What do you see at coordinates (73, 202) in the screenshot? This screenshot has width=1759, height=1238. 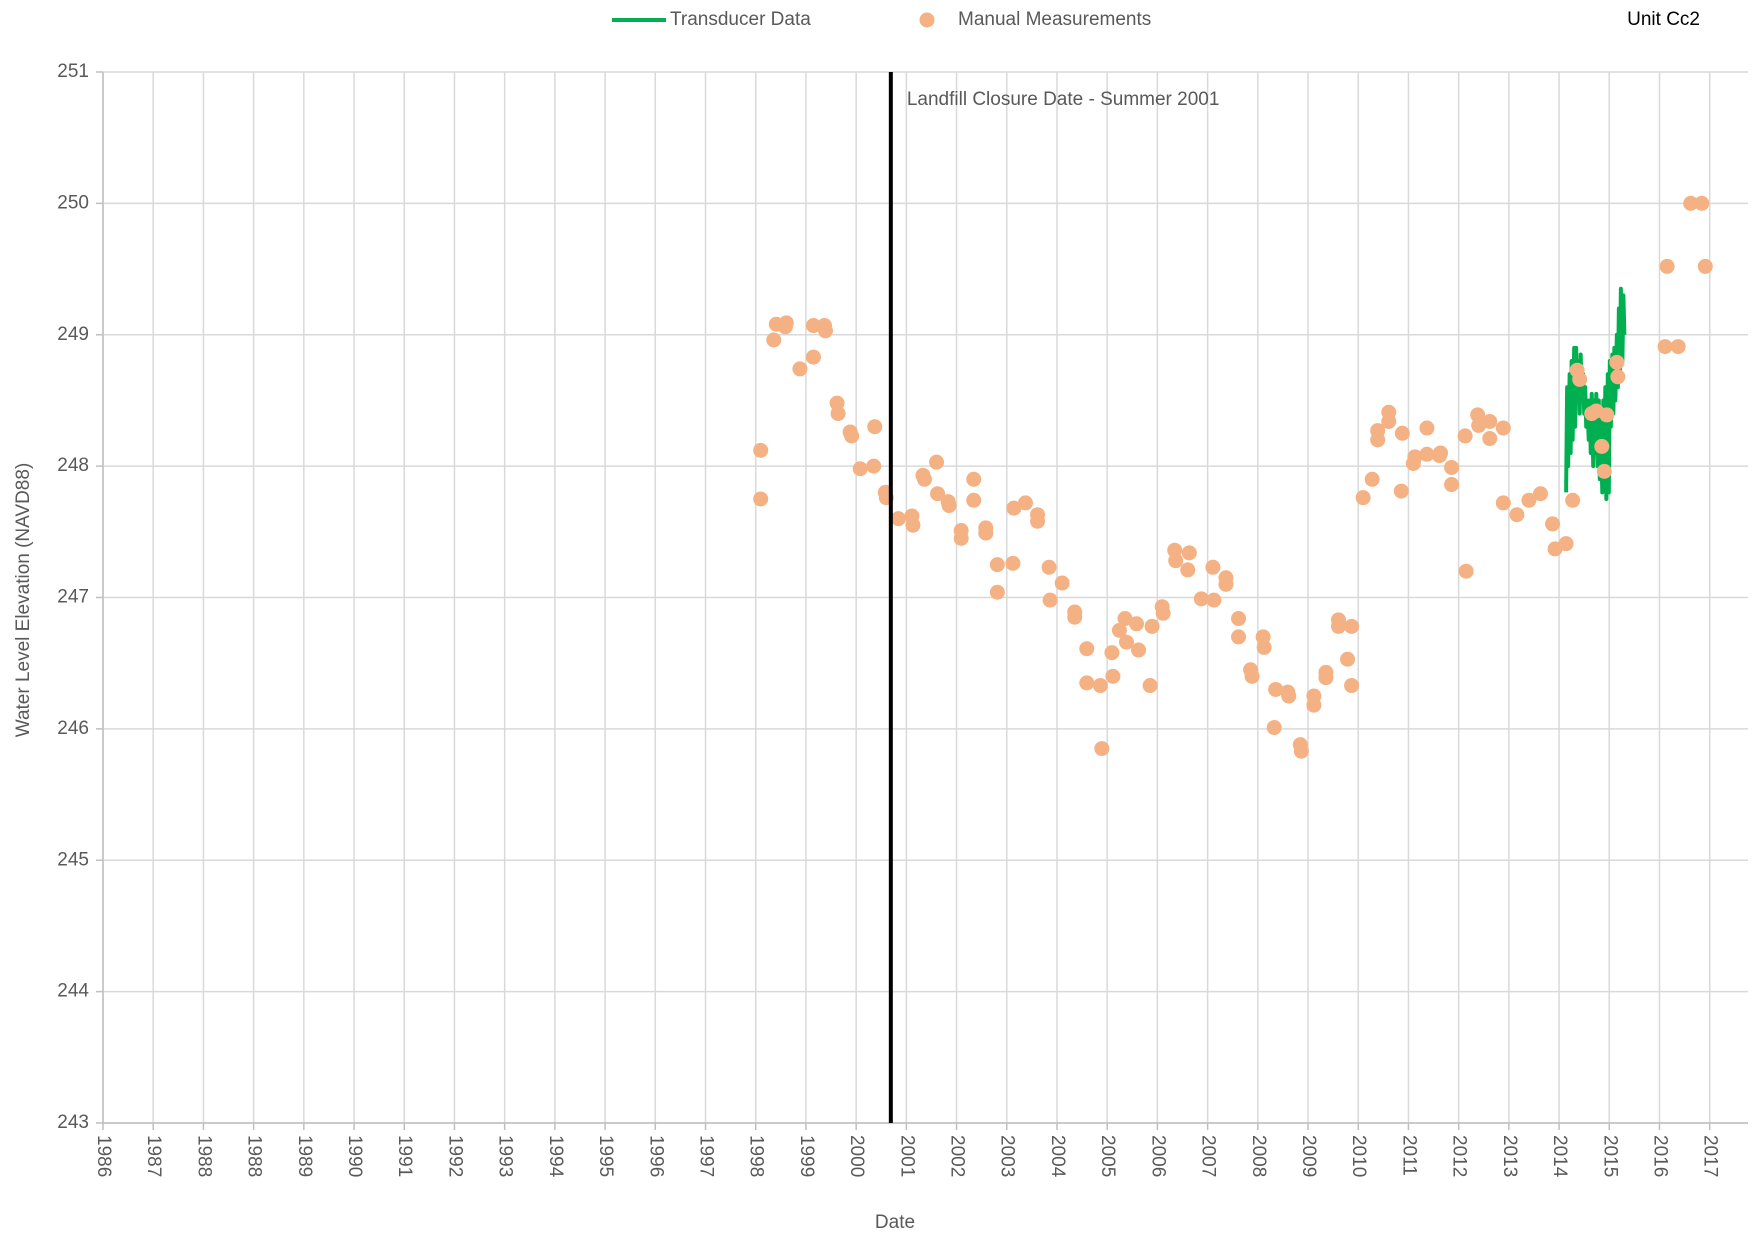 I see `y-tick-label: 250` at bounding box center [73, 202].